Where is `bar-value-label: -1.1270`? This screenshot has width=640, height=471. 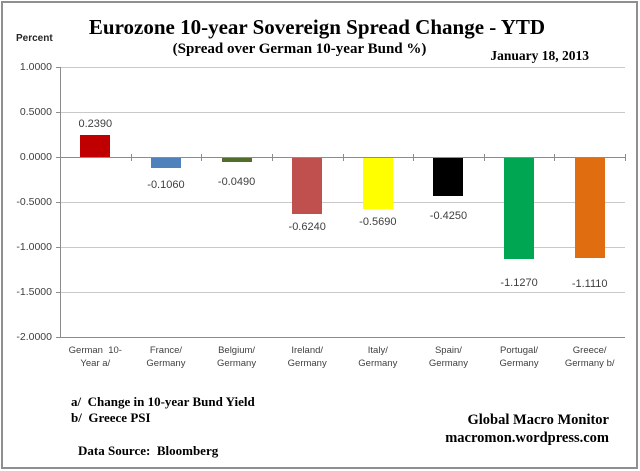 bar-value-label: -1.1270 is located at coordinates (519, 283).